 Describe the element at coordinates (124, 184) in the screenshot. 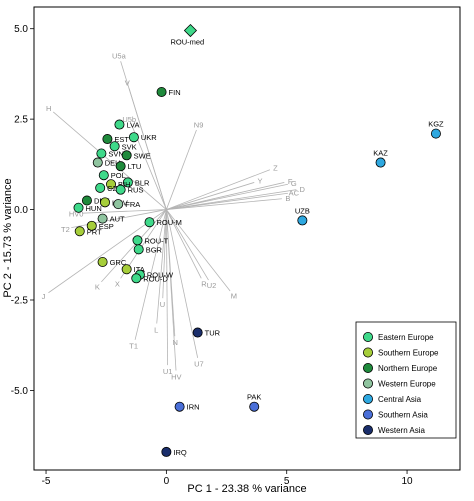

I see `point-label: BIH` at that location.